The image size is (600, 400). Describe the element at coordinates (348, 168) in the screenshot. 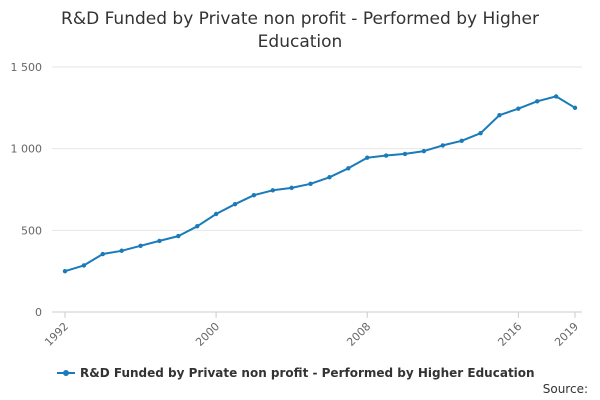

I see `data-point-2007` at that location.